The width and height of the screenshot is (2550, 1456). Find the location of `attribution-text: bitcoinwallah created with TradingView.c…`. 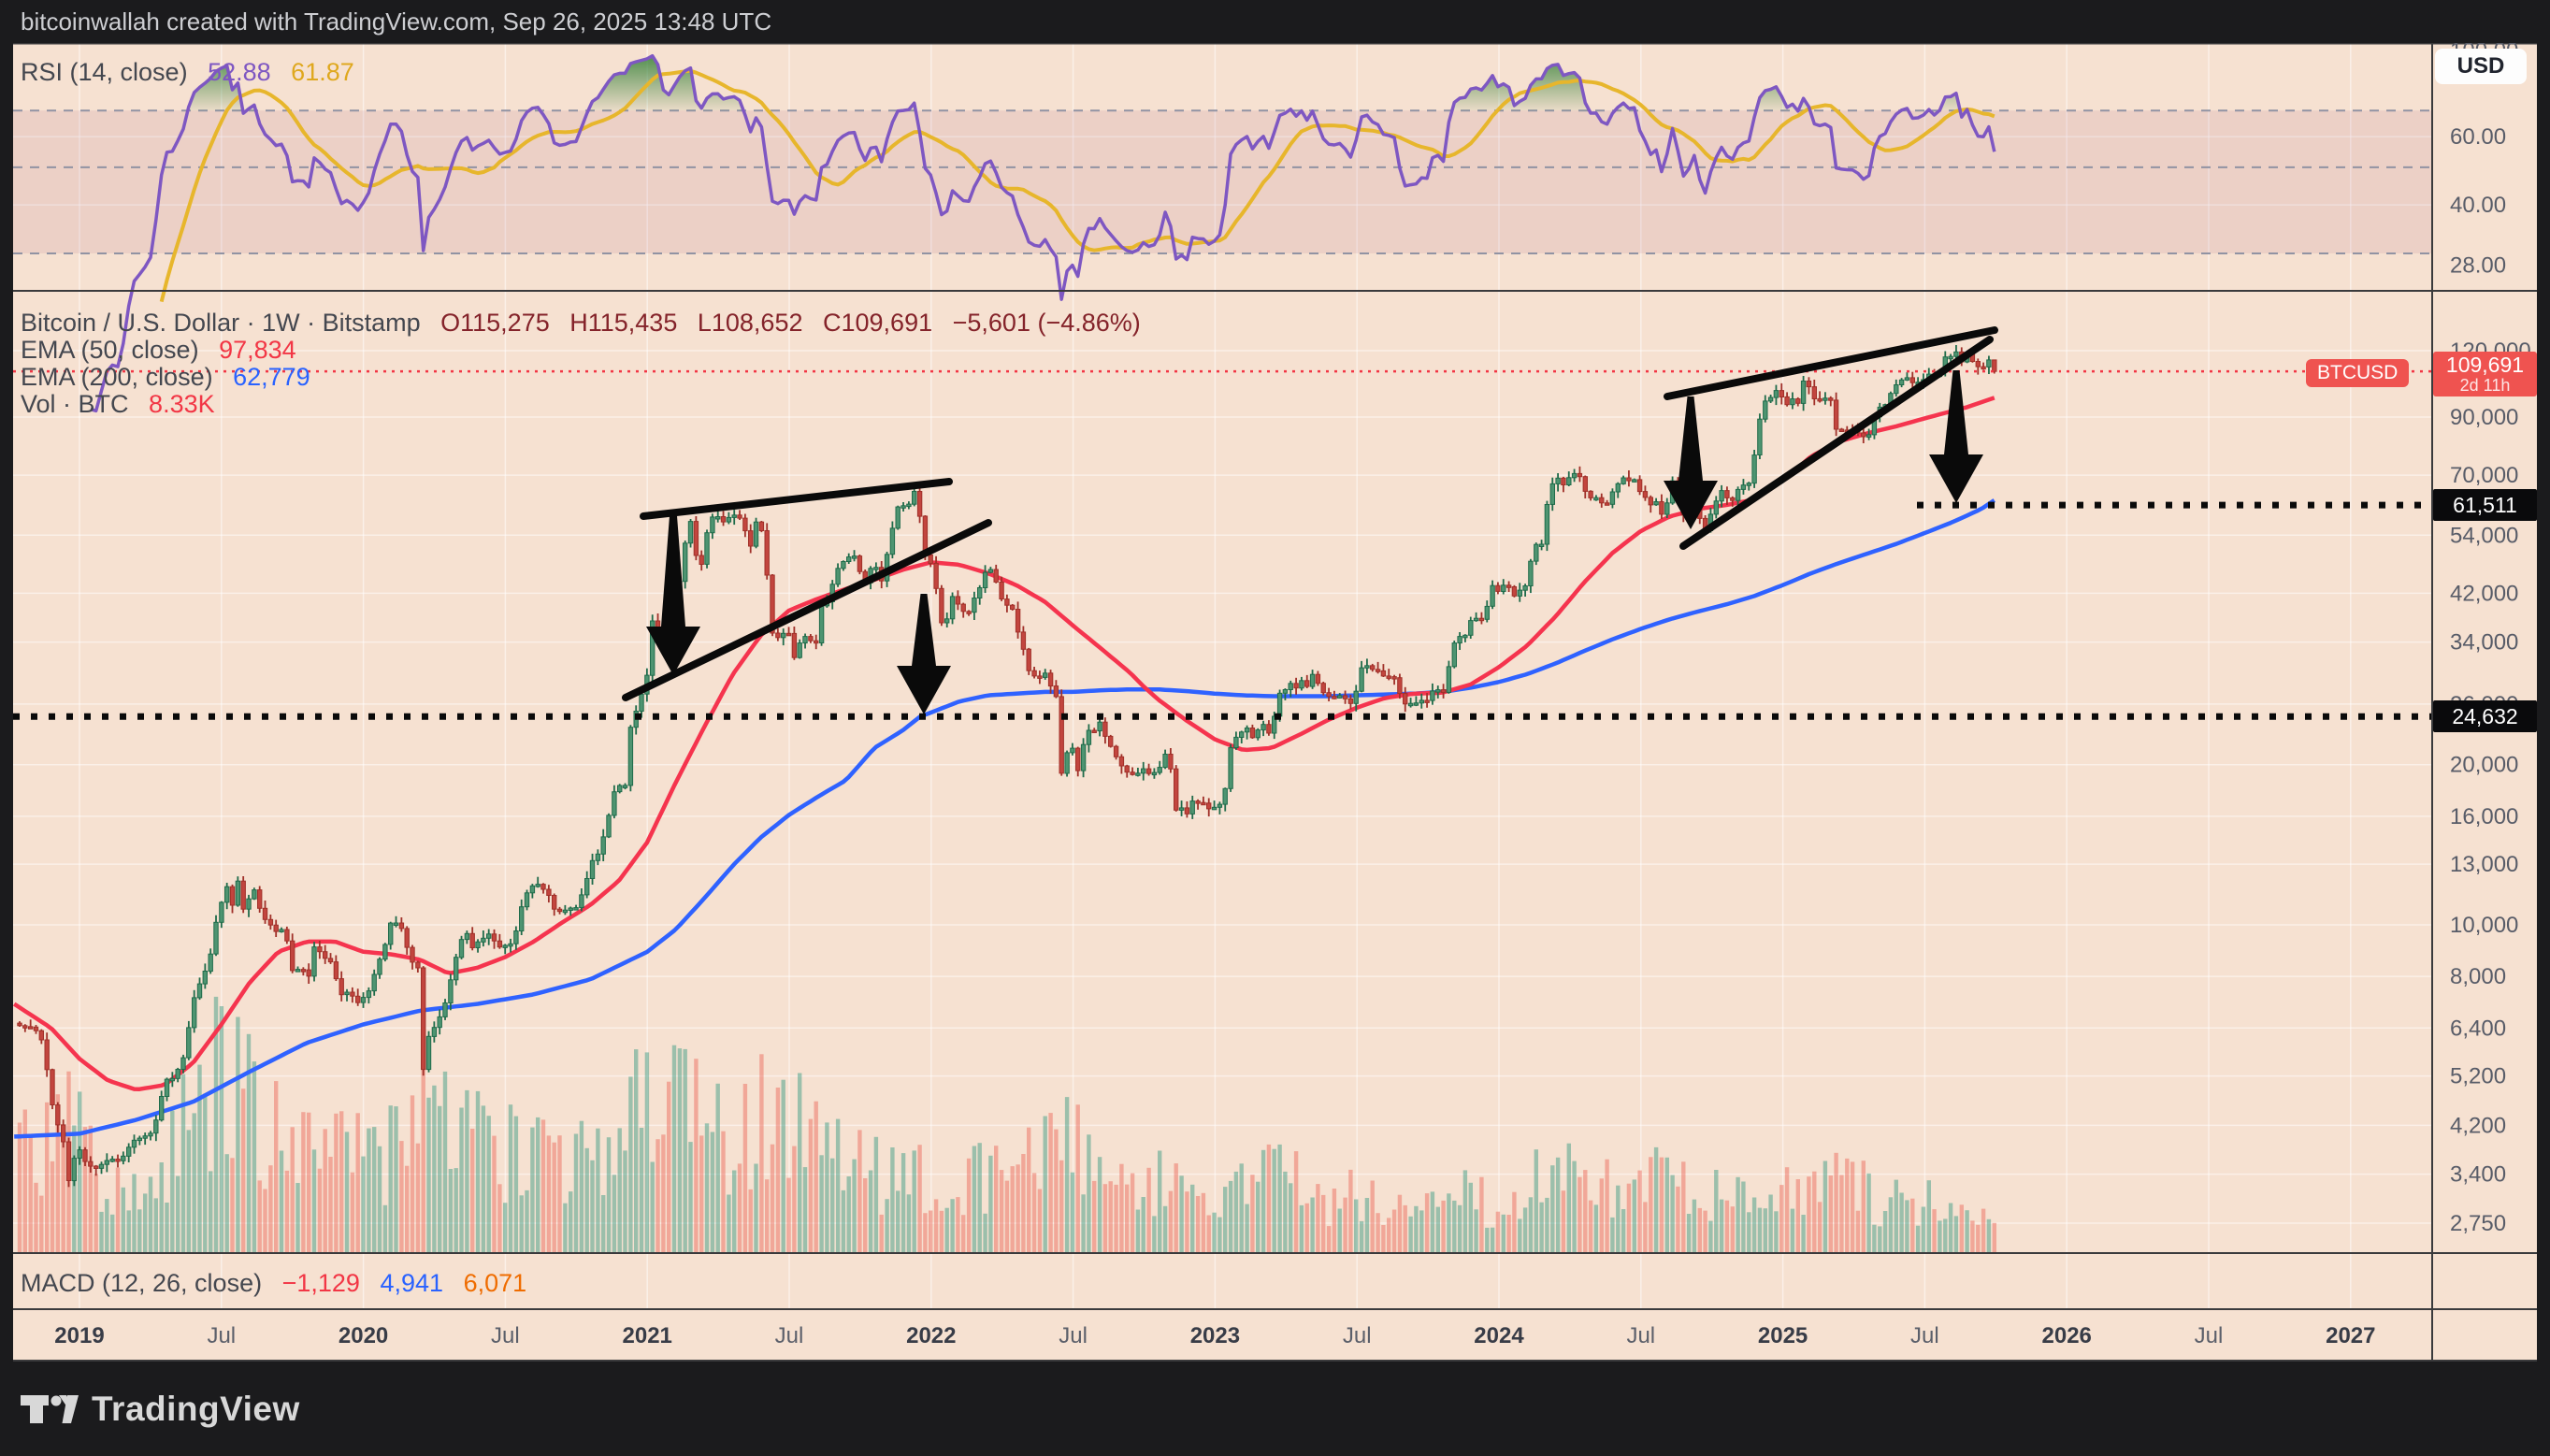

attribution-text: bitcoinwallah created with TradingView.c… is located at coordinates (396, 21).